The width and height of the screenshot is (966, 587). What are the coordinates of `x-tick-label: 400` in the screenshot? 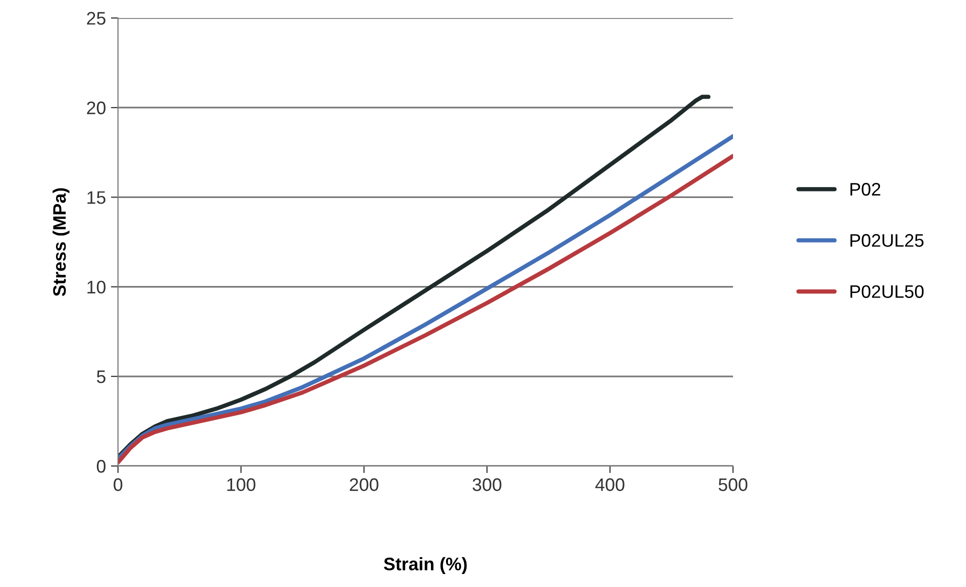 It's located at (609, 485).